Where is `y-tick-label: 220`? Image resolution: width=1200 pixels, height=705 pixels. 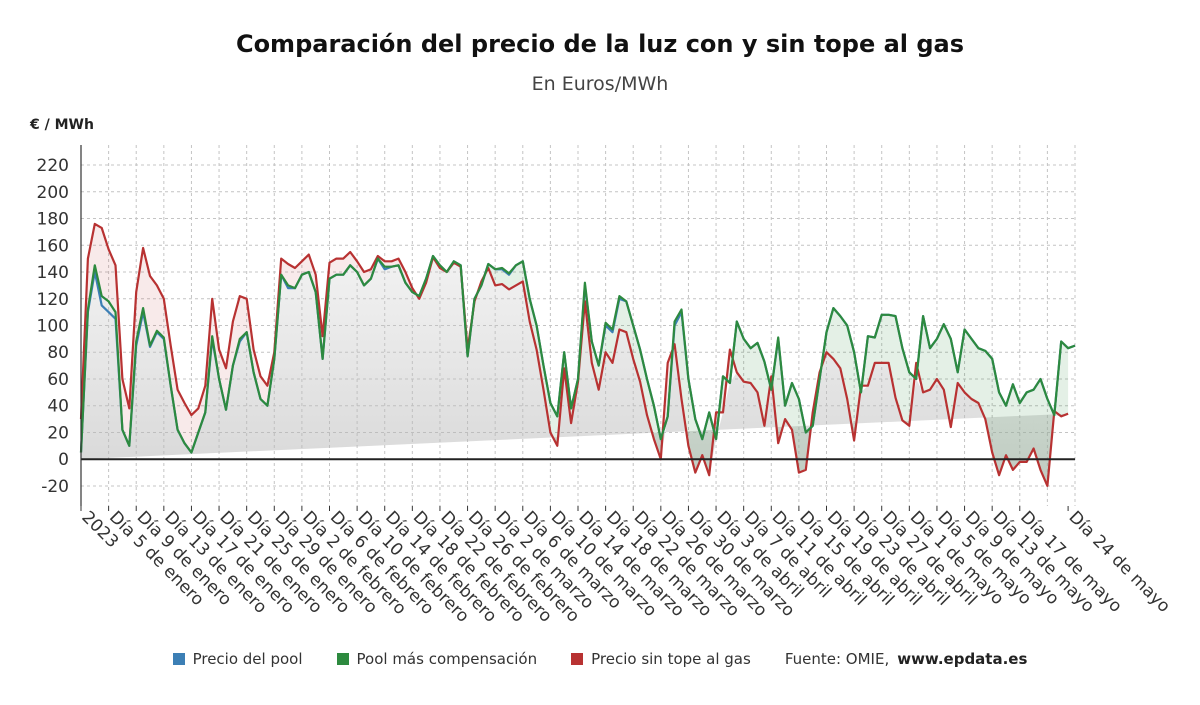
y-tick-label: 220 is located at coordinates (53, 166).